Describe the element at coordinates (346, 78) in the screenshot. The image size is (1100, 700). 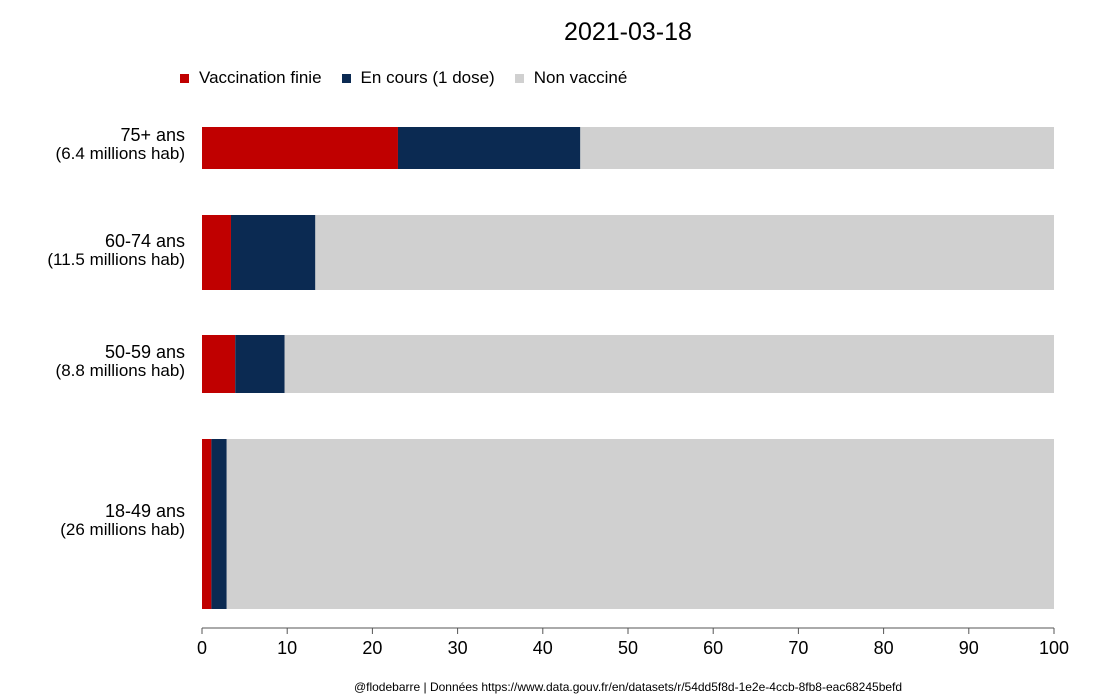
I see `legend-swatch-en-cours` at that location.